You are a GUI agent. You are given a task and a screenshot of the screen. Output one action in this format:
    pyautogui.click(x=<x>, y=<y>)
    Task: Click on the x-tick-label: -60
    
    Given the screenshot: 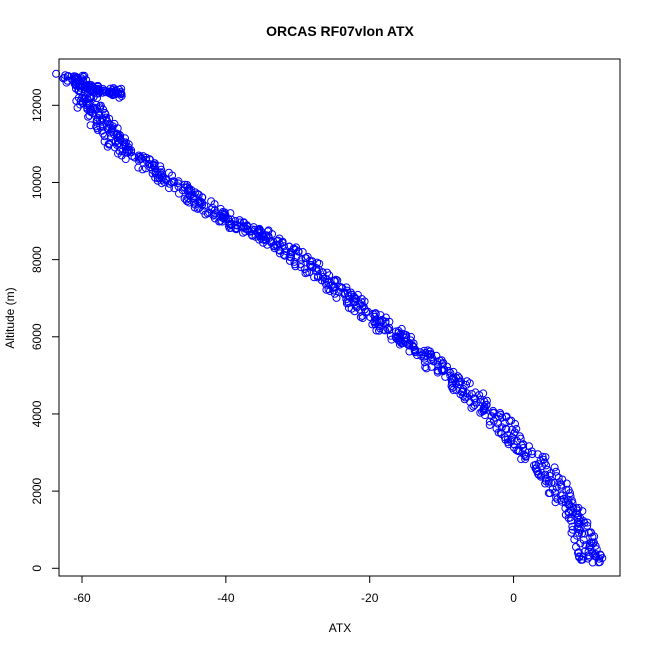 What is the action you would take?
    pyautogui.click(x=82, y=598)
    